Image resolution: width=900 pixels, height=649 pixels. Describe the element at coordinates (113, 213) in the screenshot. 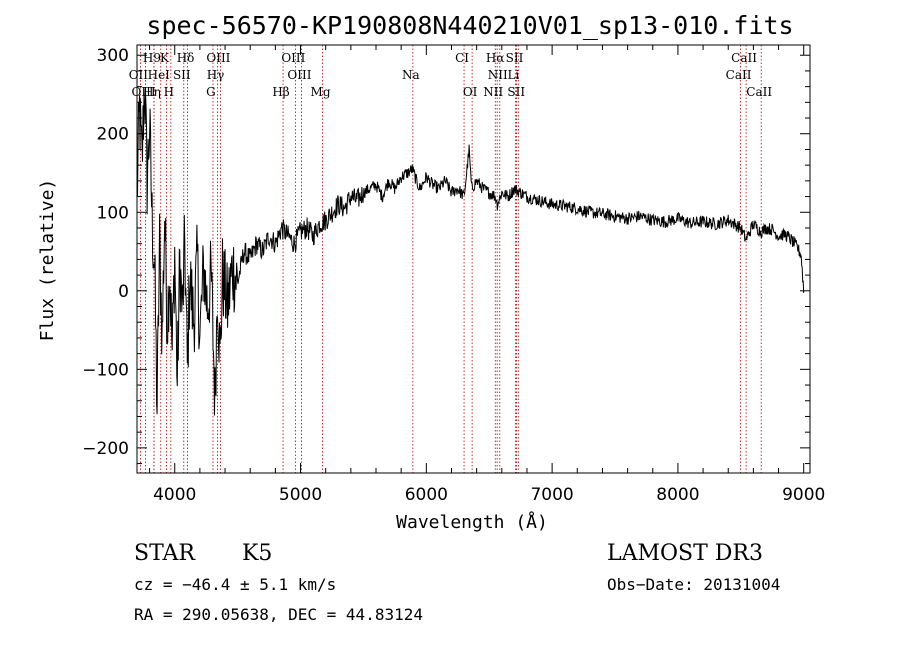

I see `y-tick-label-3: 100` at that location.